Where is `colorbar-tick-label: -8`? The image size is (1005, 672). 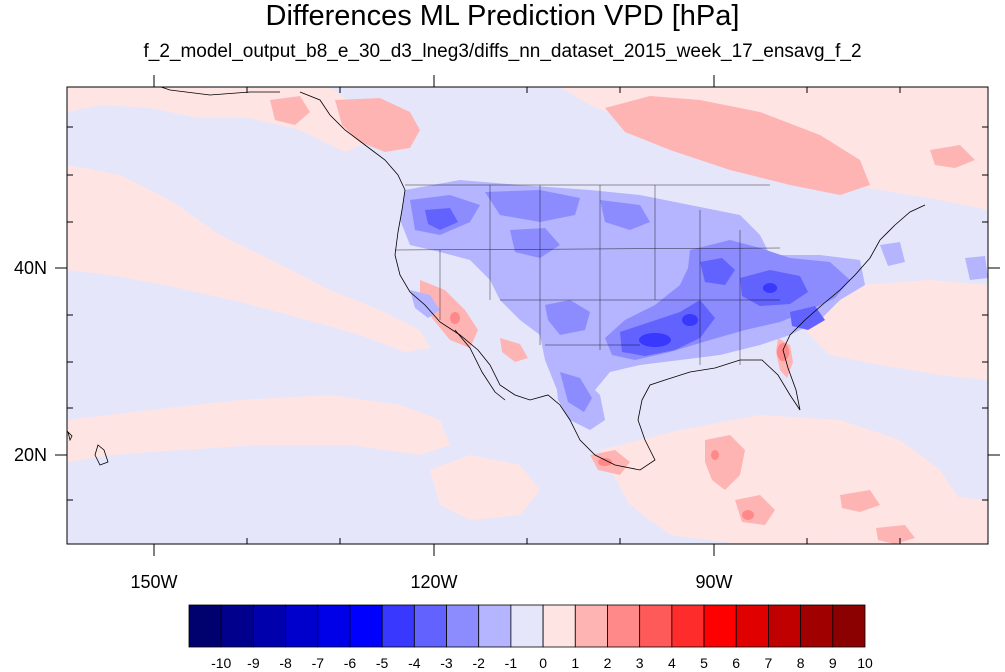
colorbar-tick-label: -8 is located at coordinates (285, 663).